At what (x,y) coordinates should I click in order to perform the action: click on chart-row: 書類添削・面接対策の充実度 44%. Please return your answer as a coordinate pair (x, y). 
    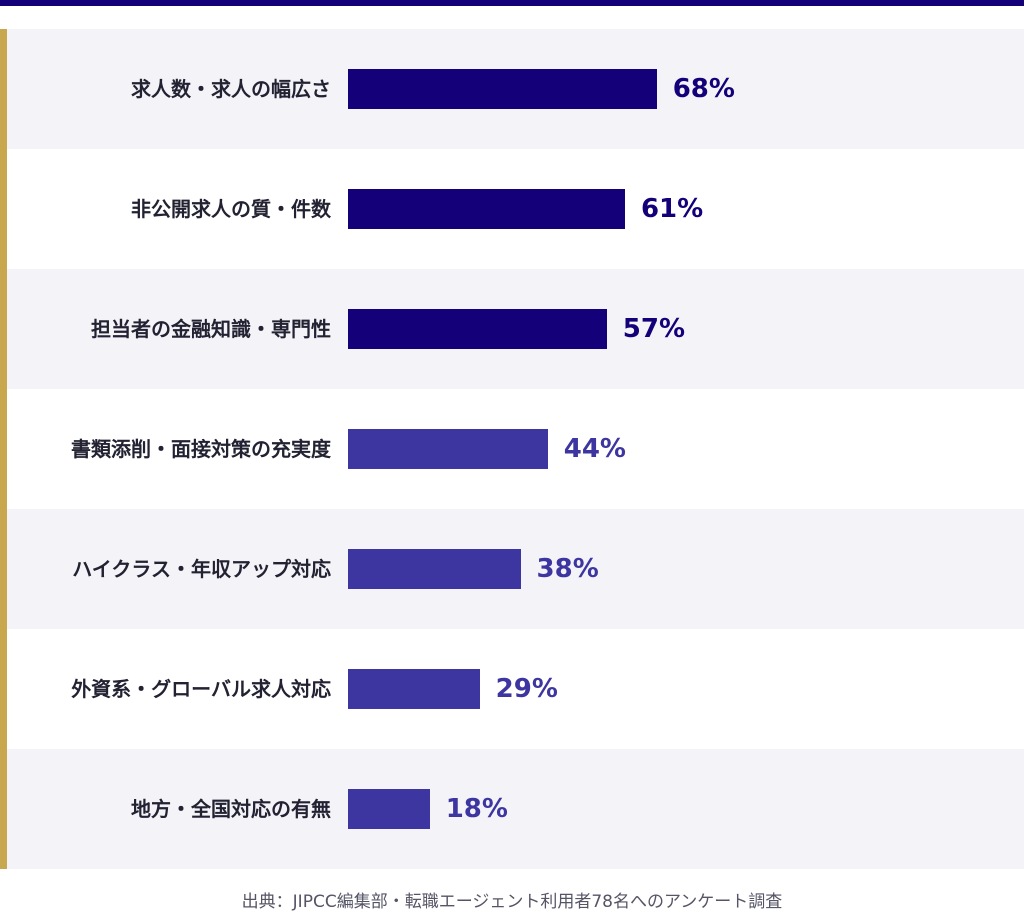
    Looking at the image, I should click on (515, 449).